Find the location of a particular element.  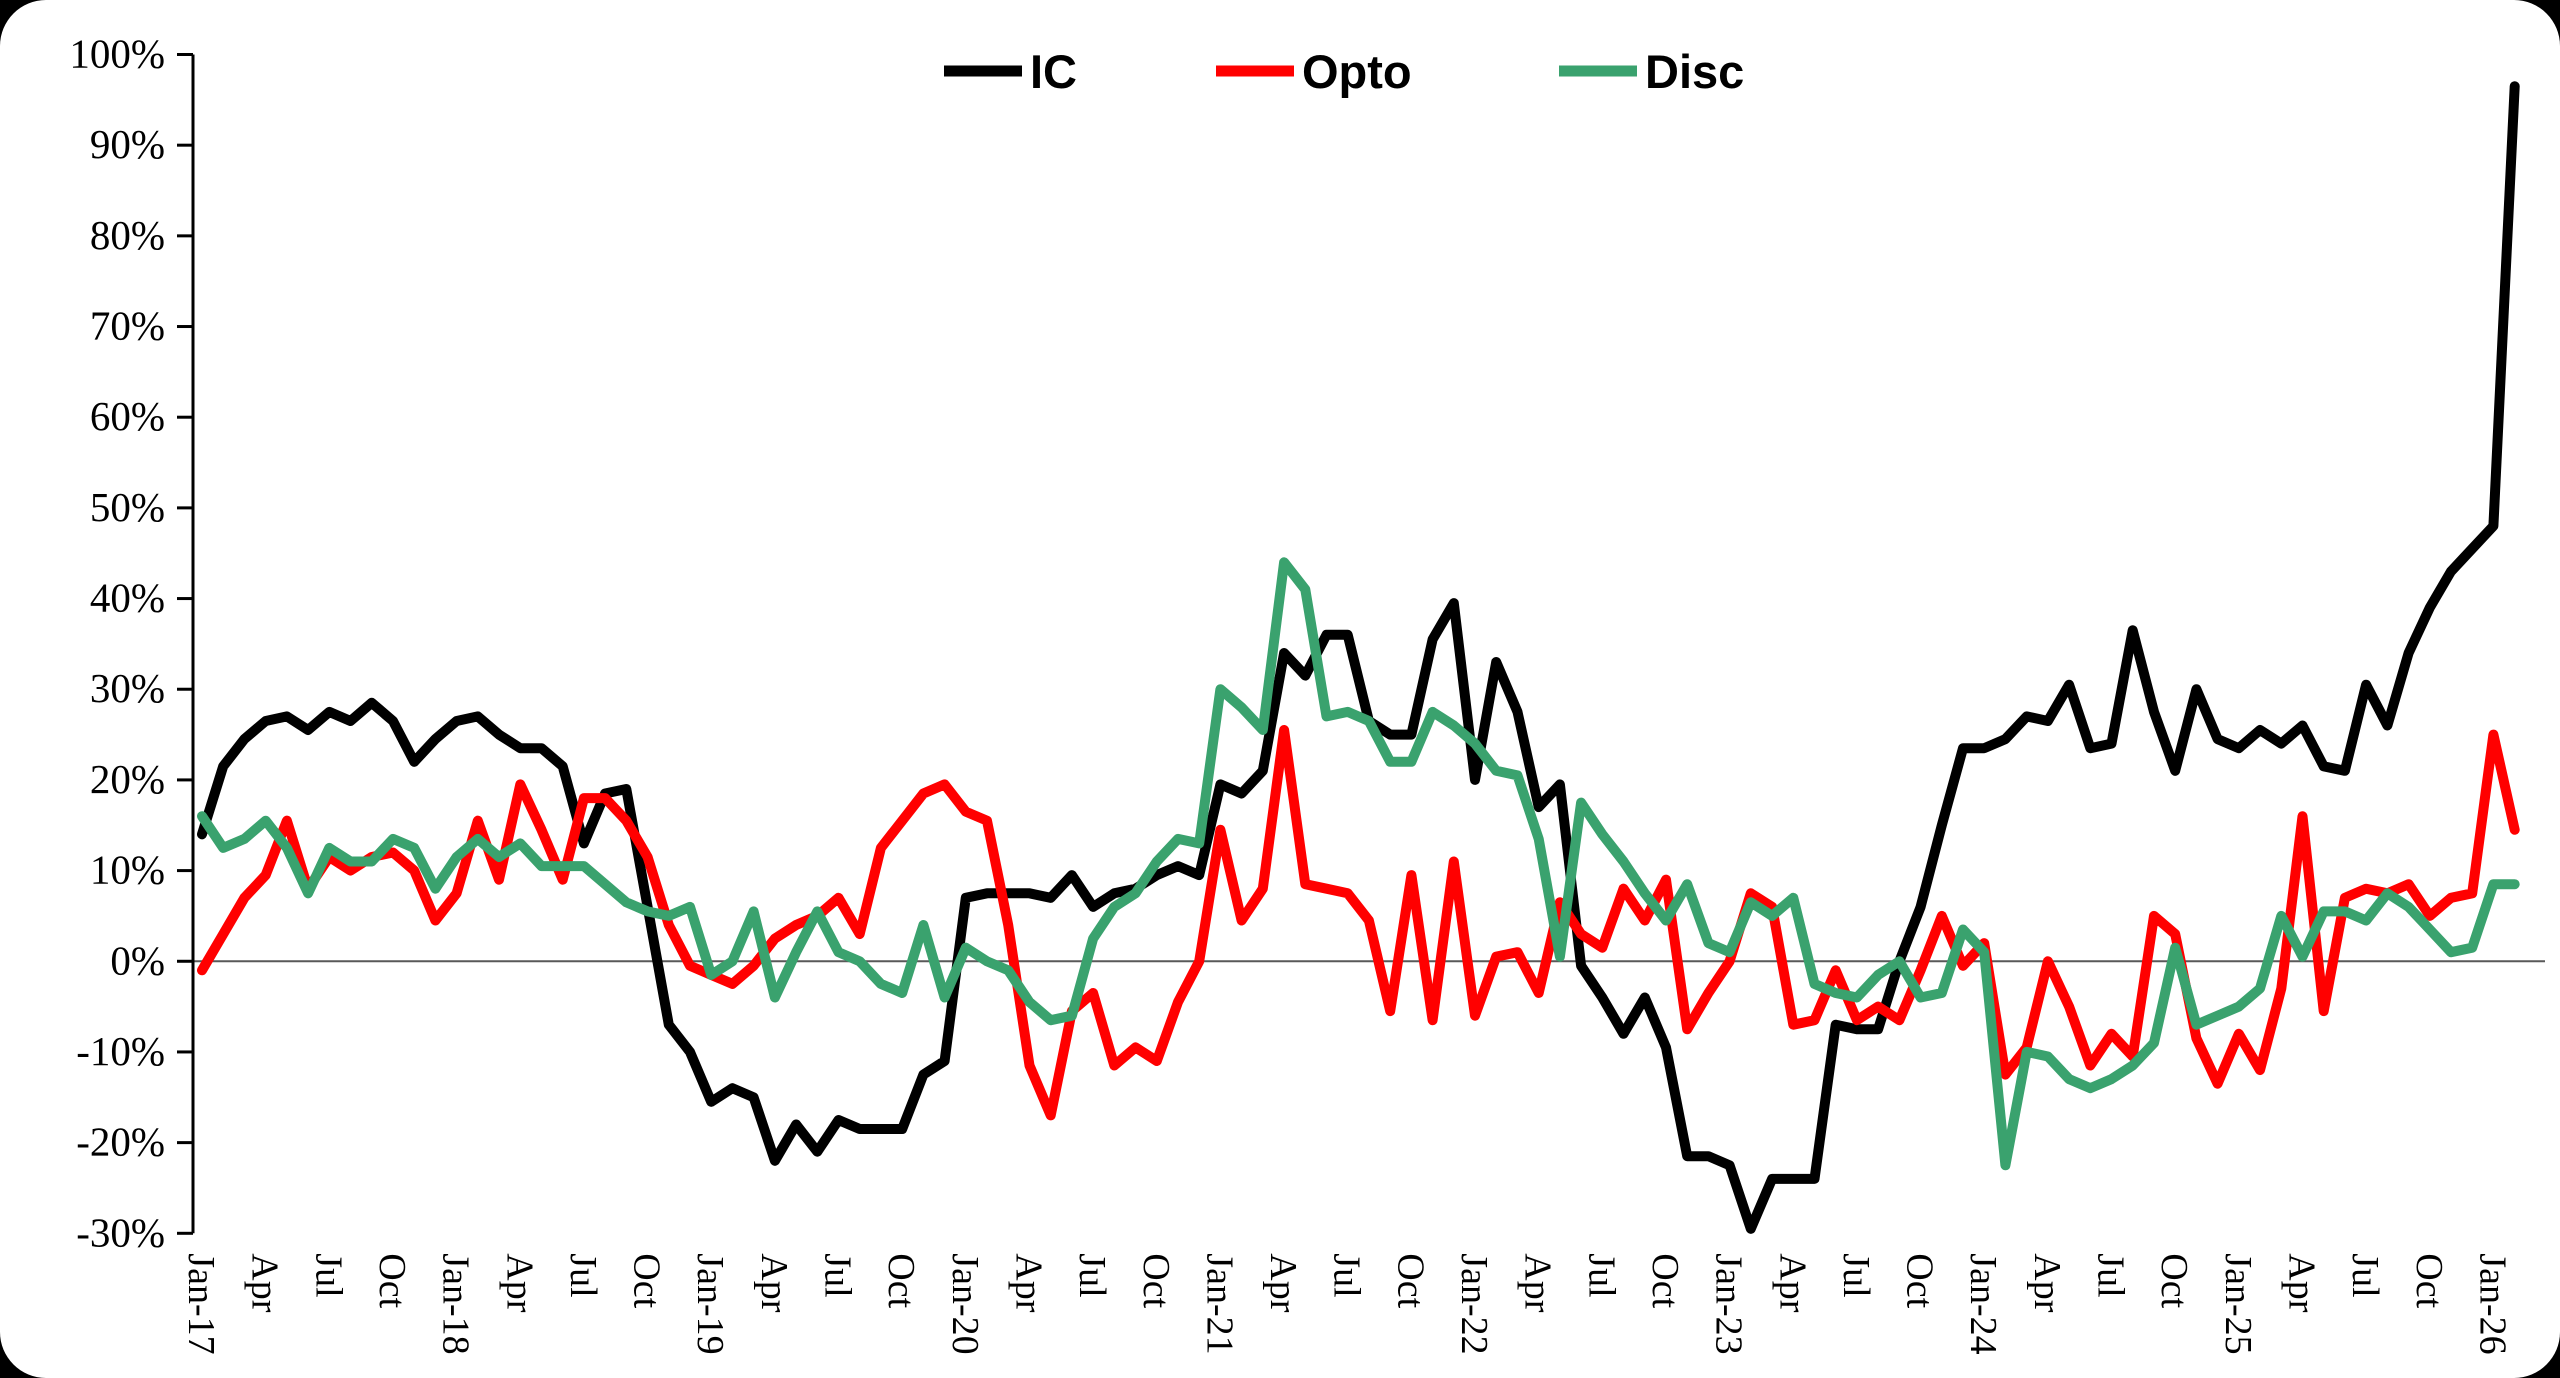

x-tick-label: Jan-22 is located at coordinates (1474, 1303).